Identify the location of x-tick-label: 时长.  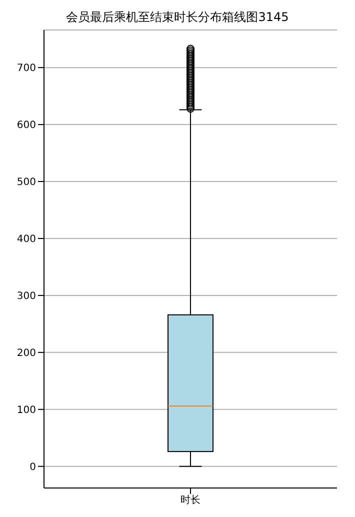
(190, 500).